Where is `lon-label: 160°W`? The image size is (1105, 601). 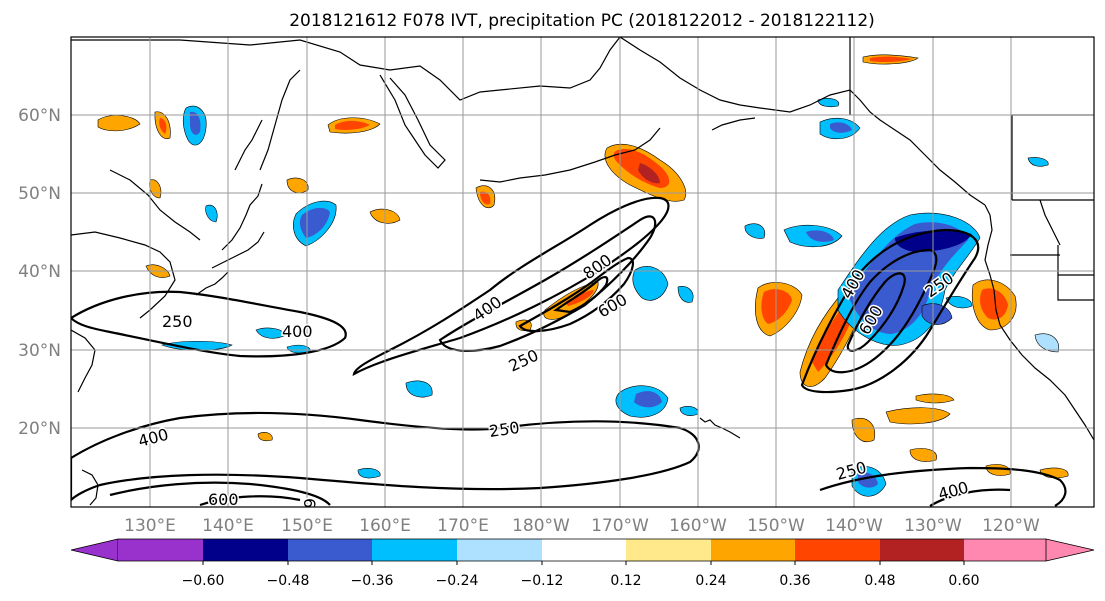
lon-label: 160°W is located at coordinates (698, 526).